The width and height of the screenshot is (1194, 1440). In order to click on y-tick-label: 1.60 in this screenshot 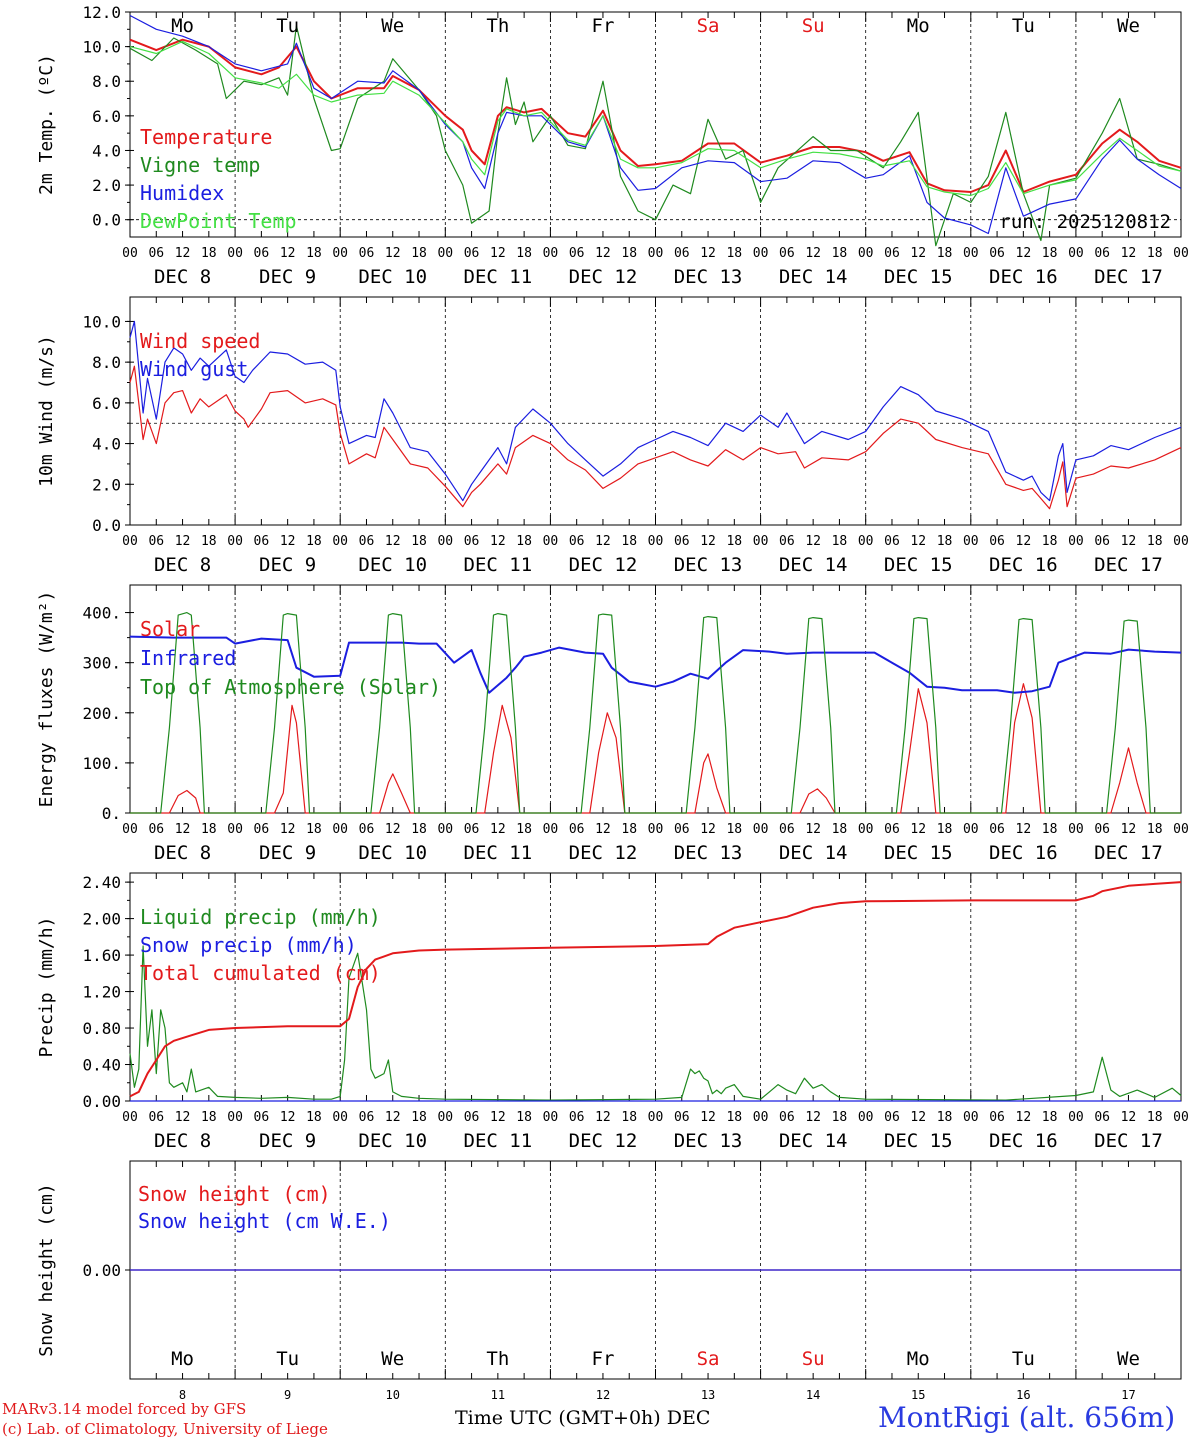, I will do `click(101, 955)`.